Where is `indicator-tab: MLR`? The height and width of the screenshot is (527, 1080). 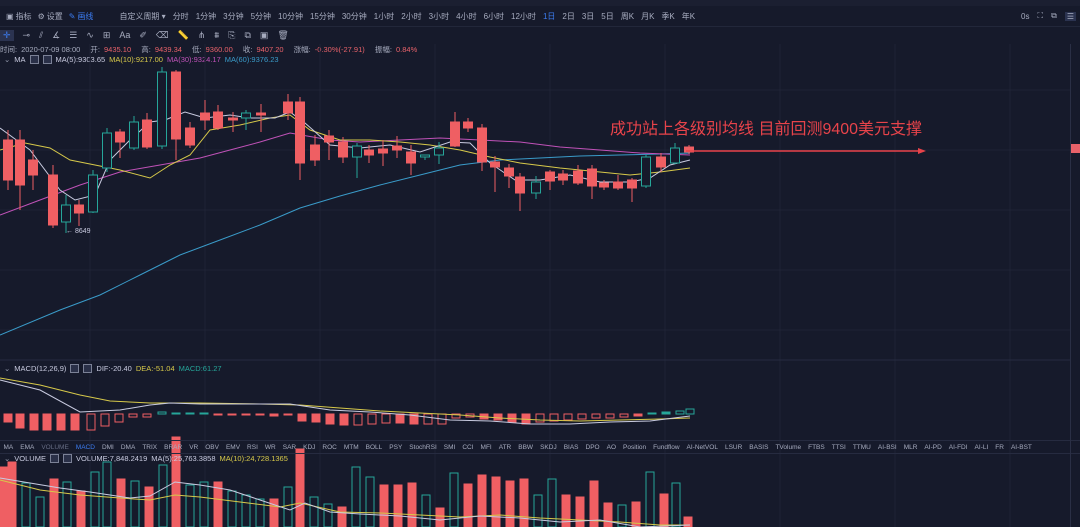 indicator-tab: MLR is located at coordinates (910, 447).